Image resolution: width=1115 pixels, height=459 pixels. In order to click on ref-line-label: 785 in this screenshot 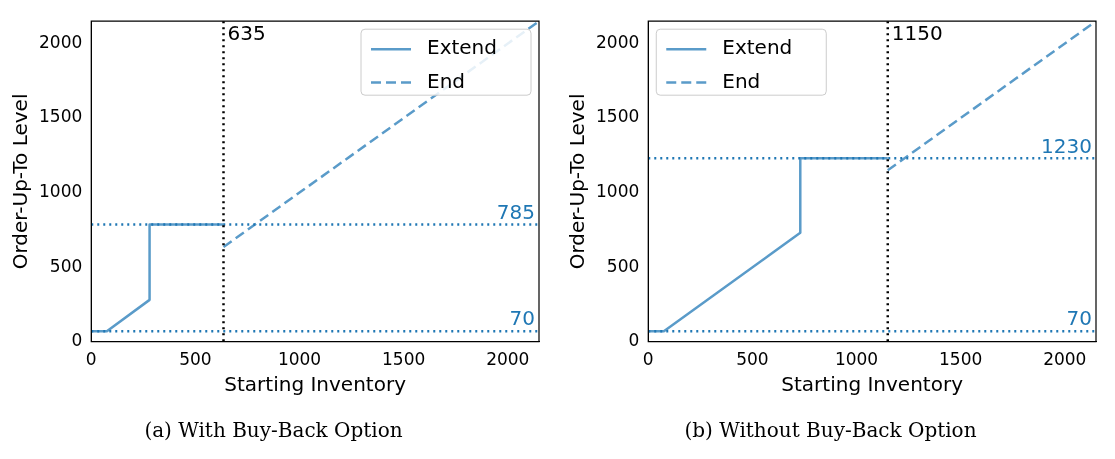, I will do `click(515, 211)`.